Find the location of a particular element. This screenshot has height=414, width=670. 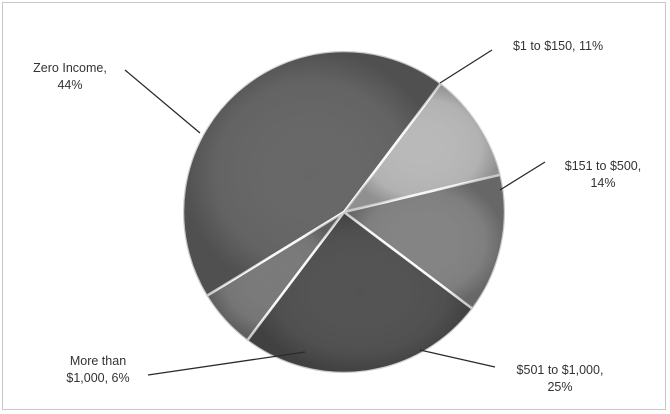

data-label-line: $1 to $150, 11% is located at coordinates (558, 46).